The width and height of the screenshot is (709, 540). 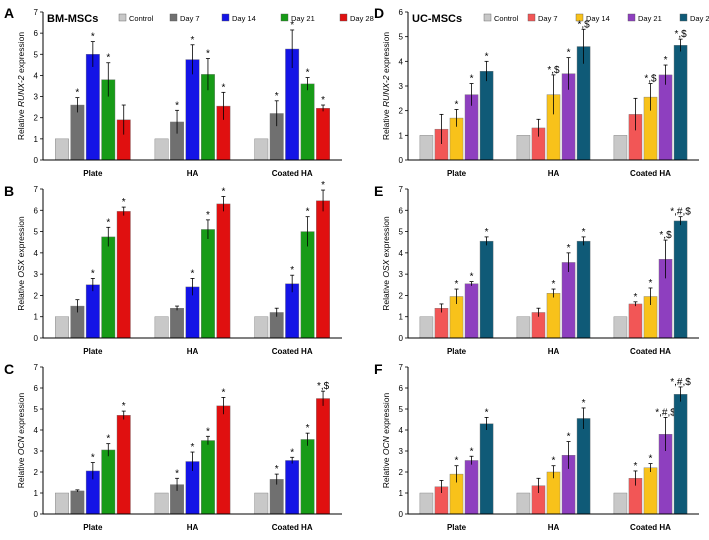 I want to click on legend-label: Control, so click(x=506, y=18).